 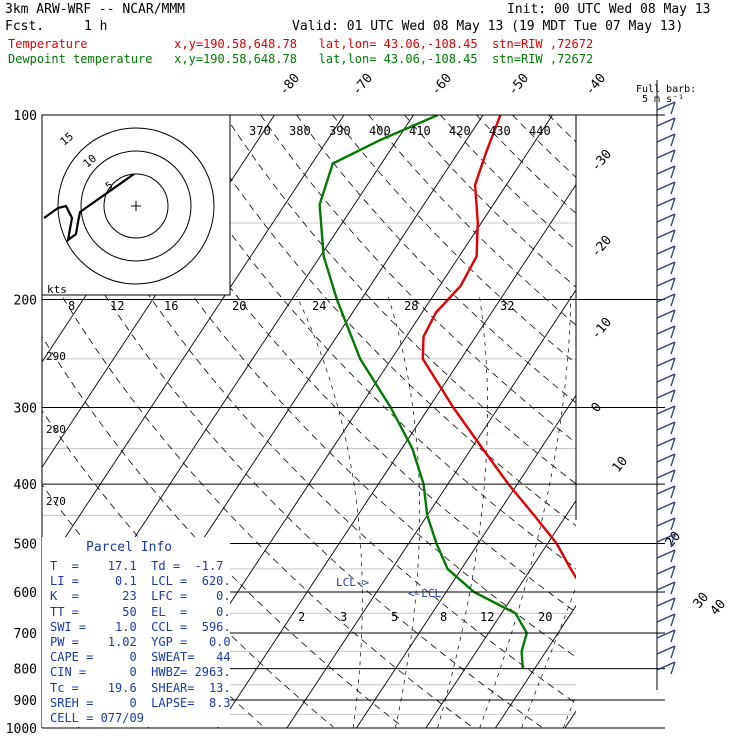 I want to click on isotherm-label: 10, so click(x=621, y=465).